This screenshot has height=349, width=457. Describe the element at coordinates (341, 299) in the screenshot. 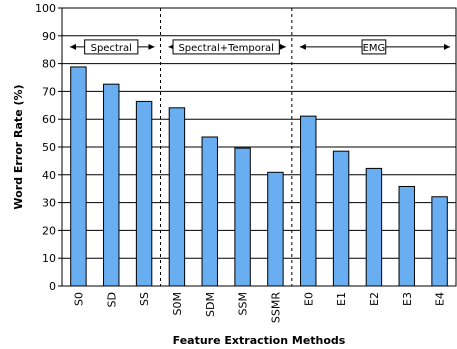

I see `x-tick-label: E1` at that location.